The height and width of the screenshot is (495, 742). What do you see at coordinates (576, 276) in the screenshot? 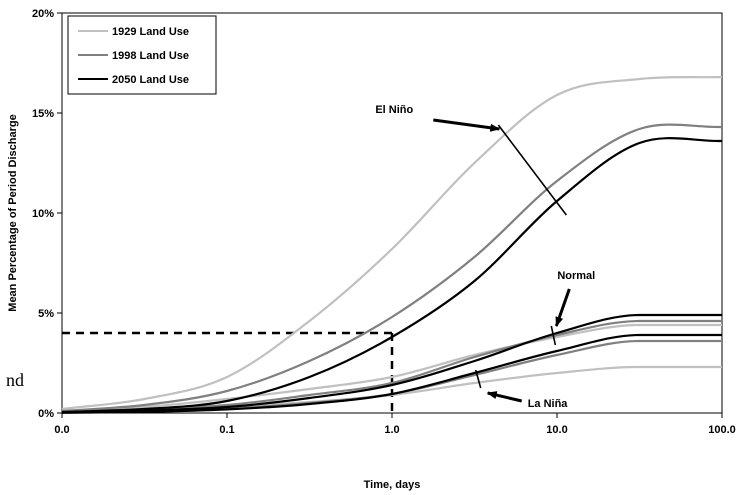
I see `annotation-normal-label: Normal` at bounding box center [576, 276].